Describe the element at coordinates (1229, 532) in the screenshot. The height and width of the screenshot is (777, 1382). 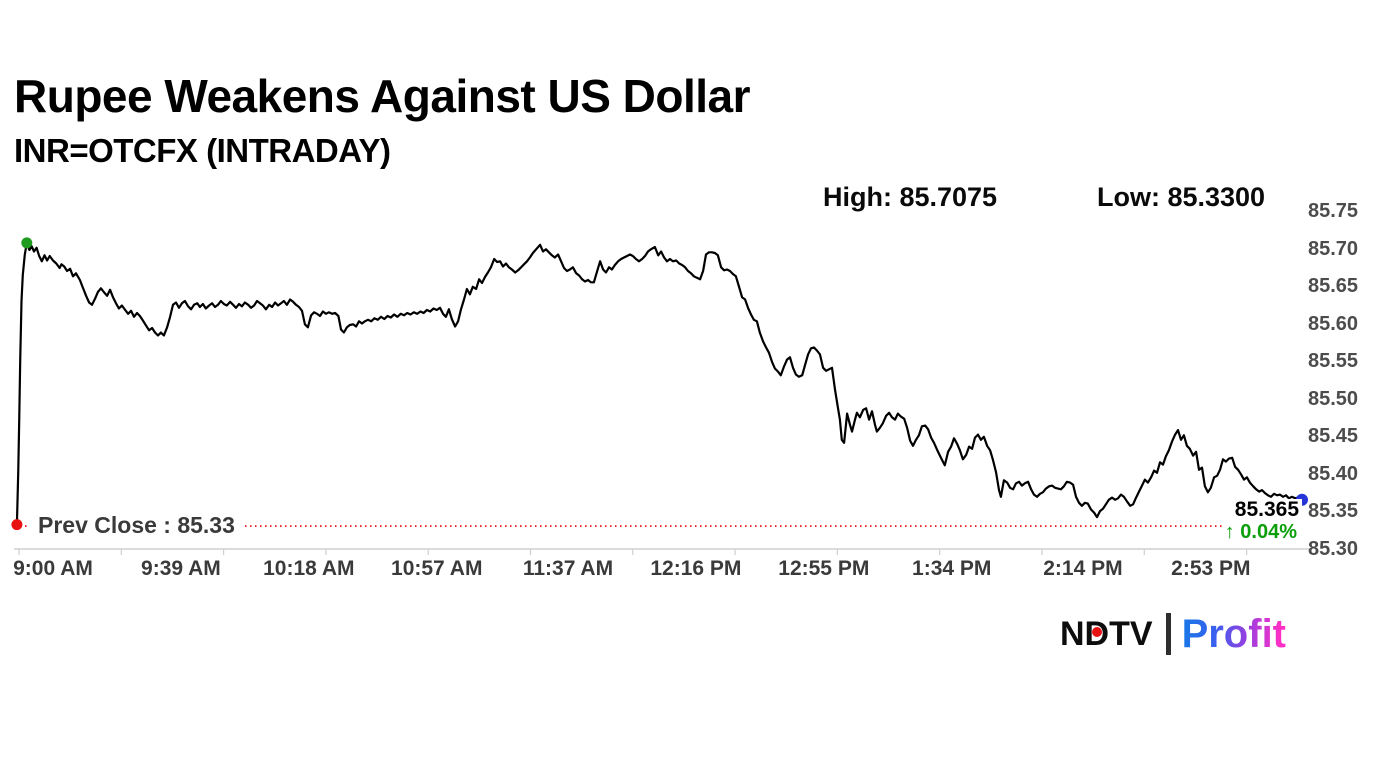
I see `up-arrow-icon: ↑` at that location.